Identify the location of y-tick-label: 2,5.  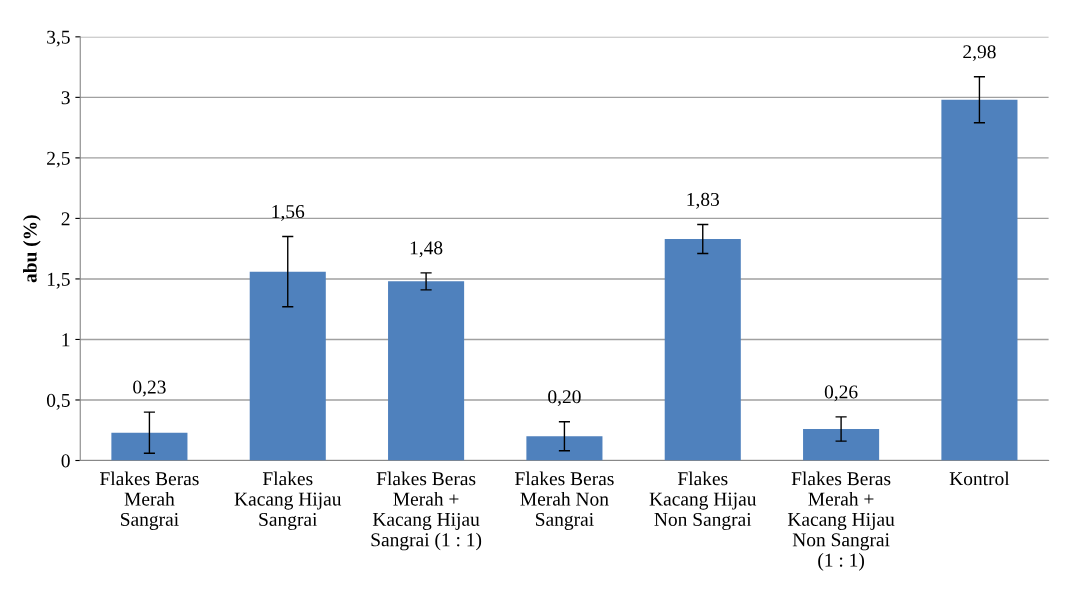
(58, 159).